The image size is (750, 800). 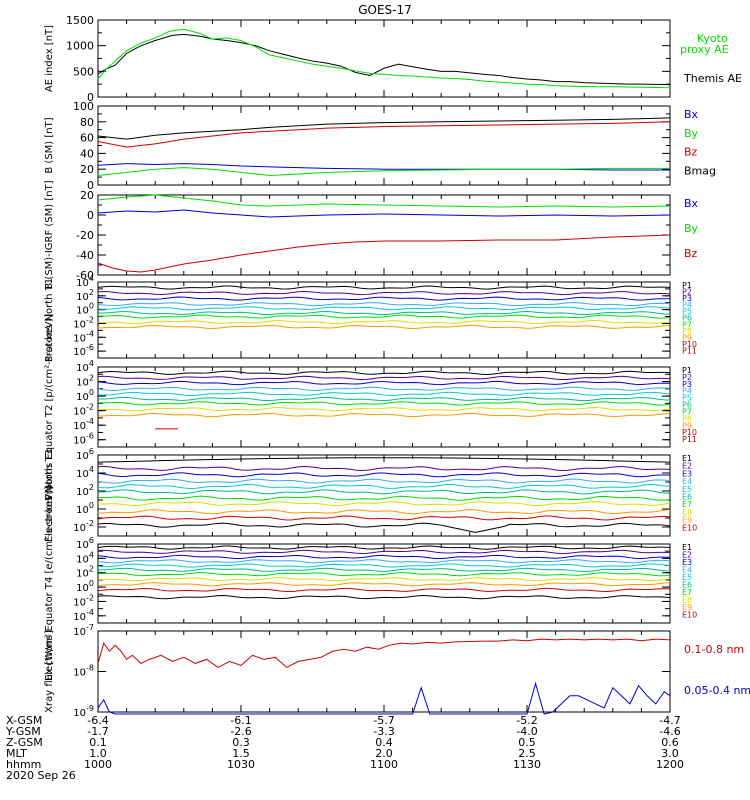 I want to click on y-tick-exponent: -4, so click(x=90, y=421).